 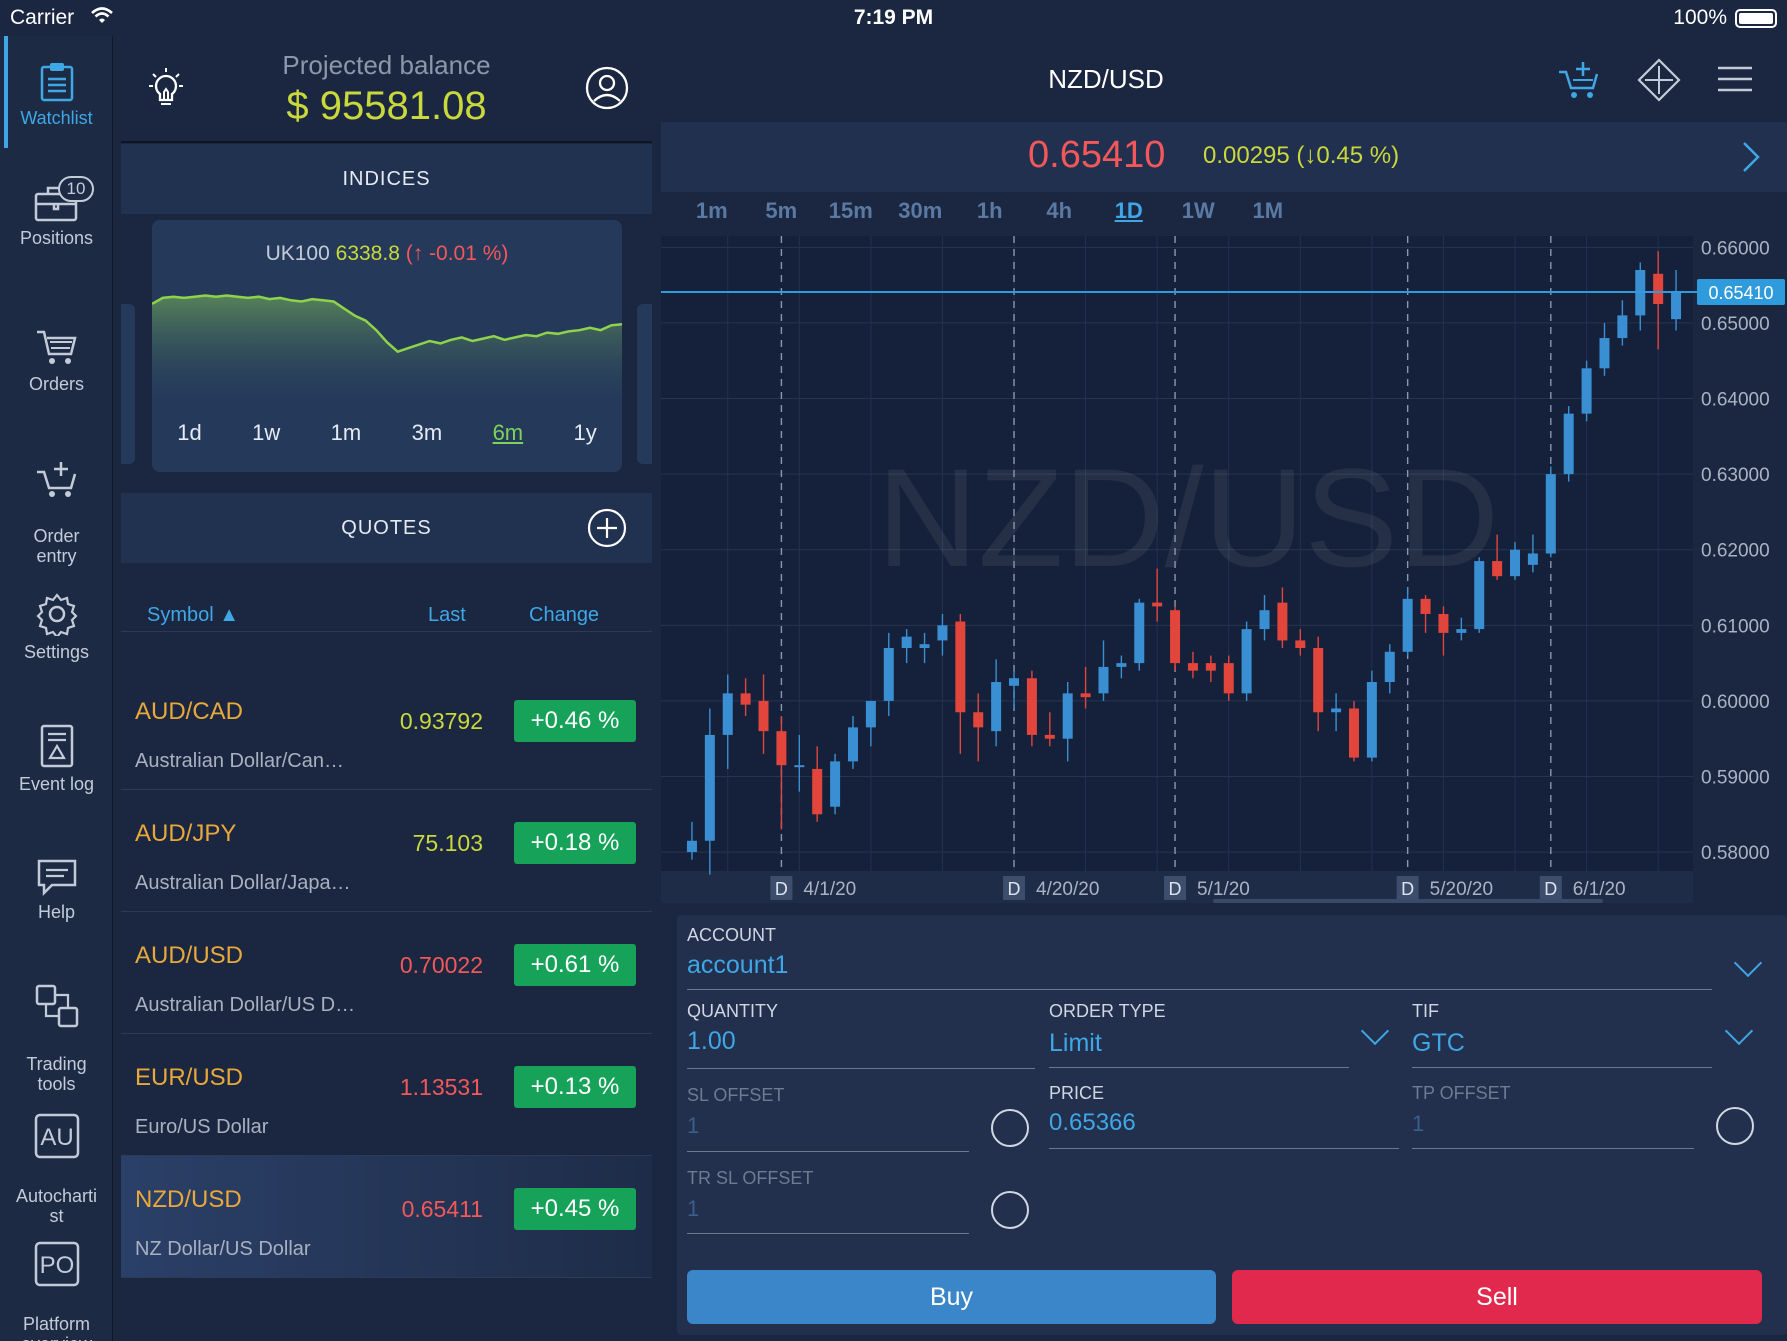 I want to click on col-change: Change, so click(x=564, y=615).